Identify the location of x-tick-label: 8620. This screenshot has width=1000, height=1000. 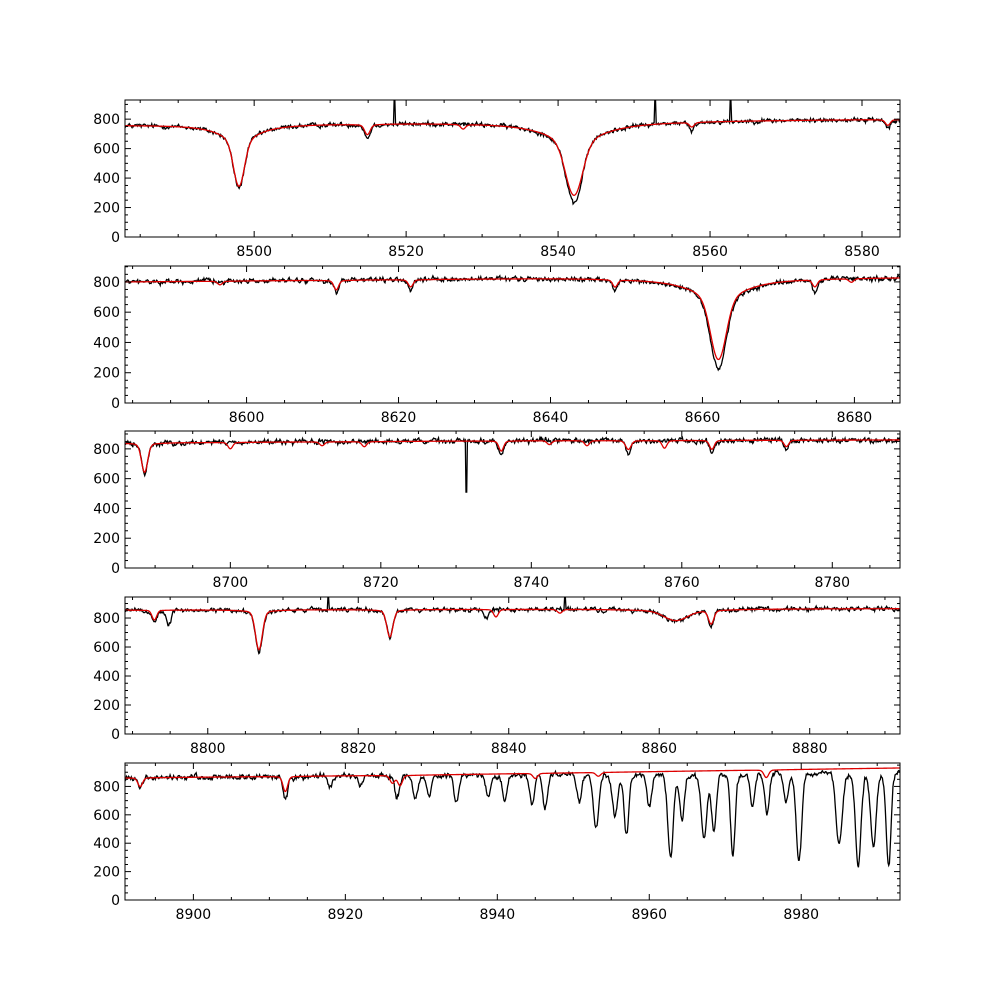
(399, 418).